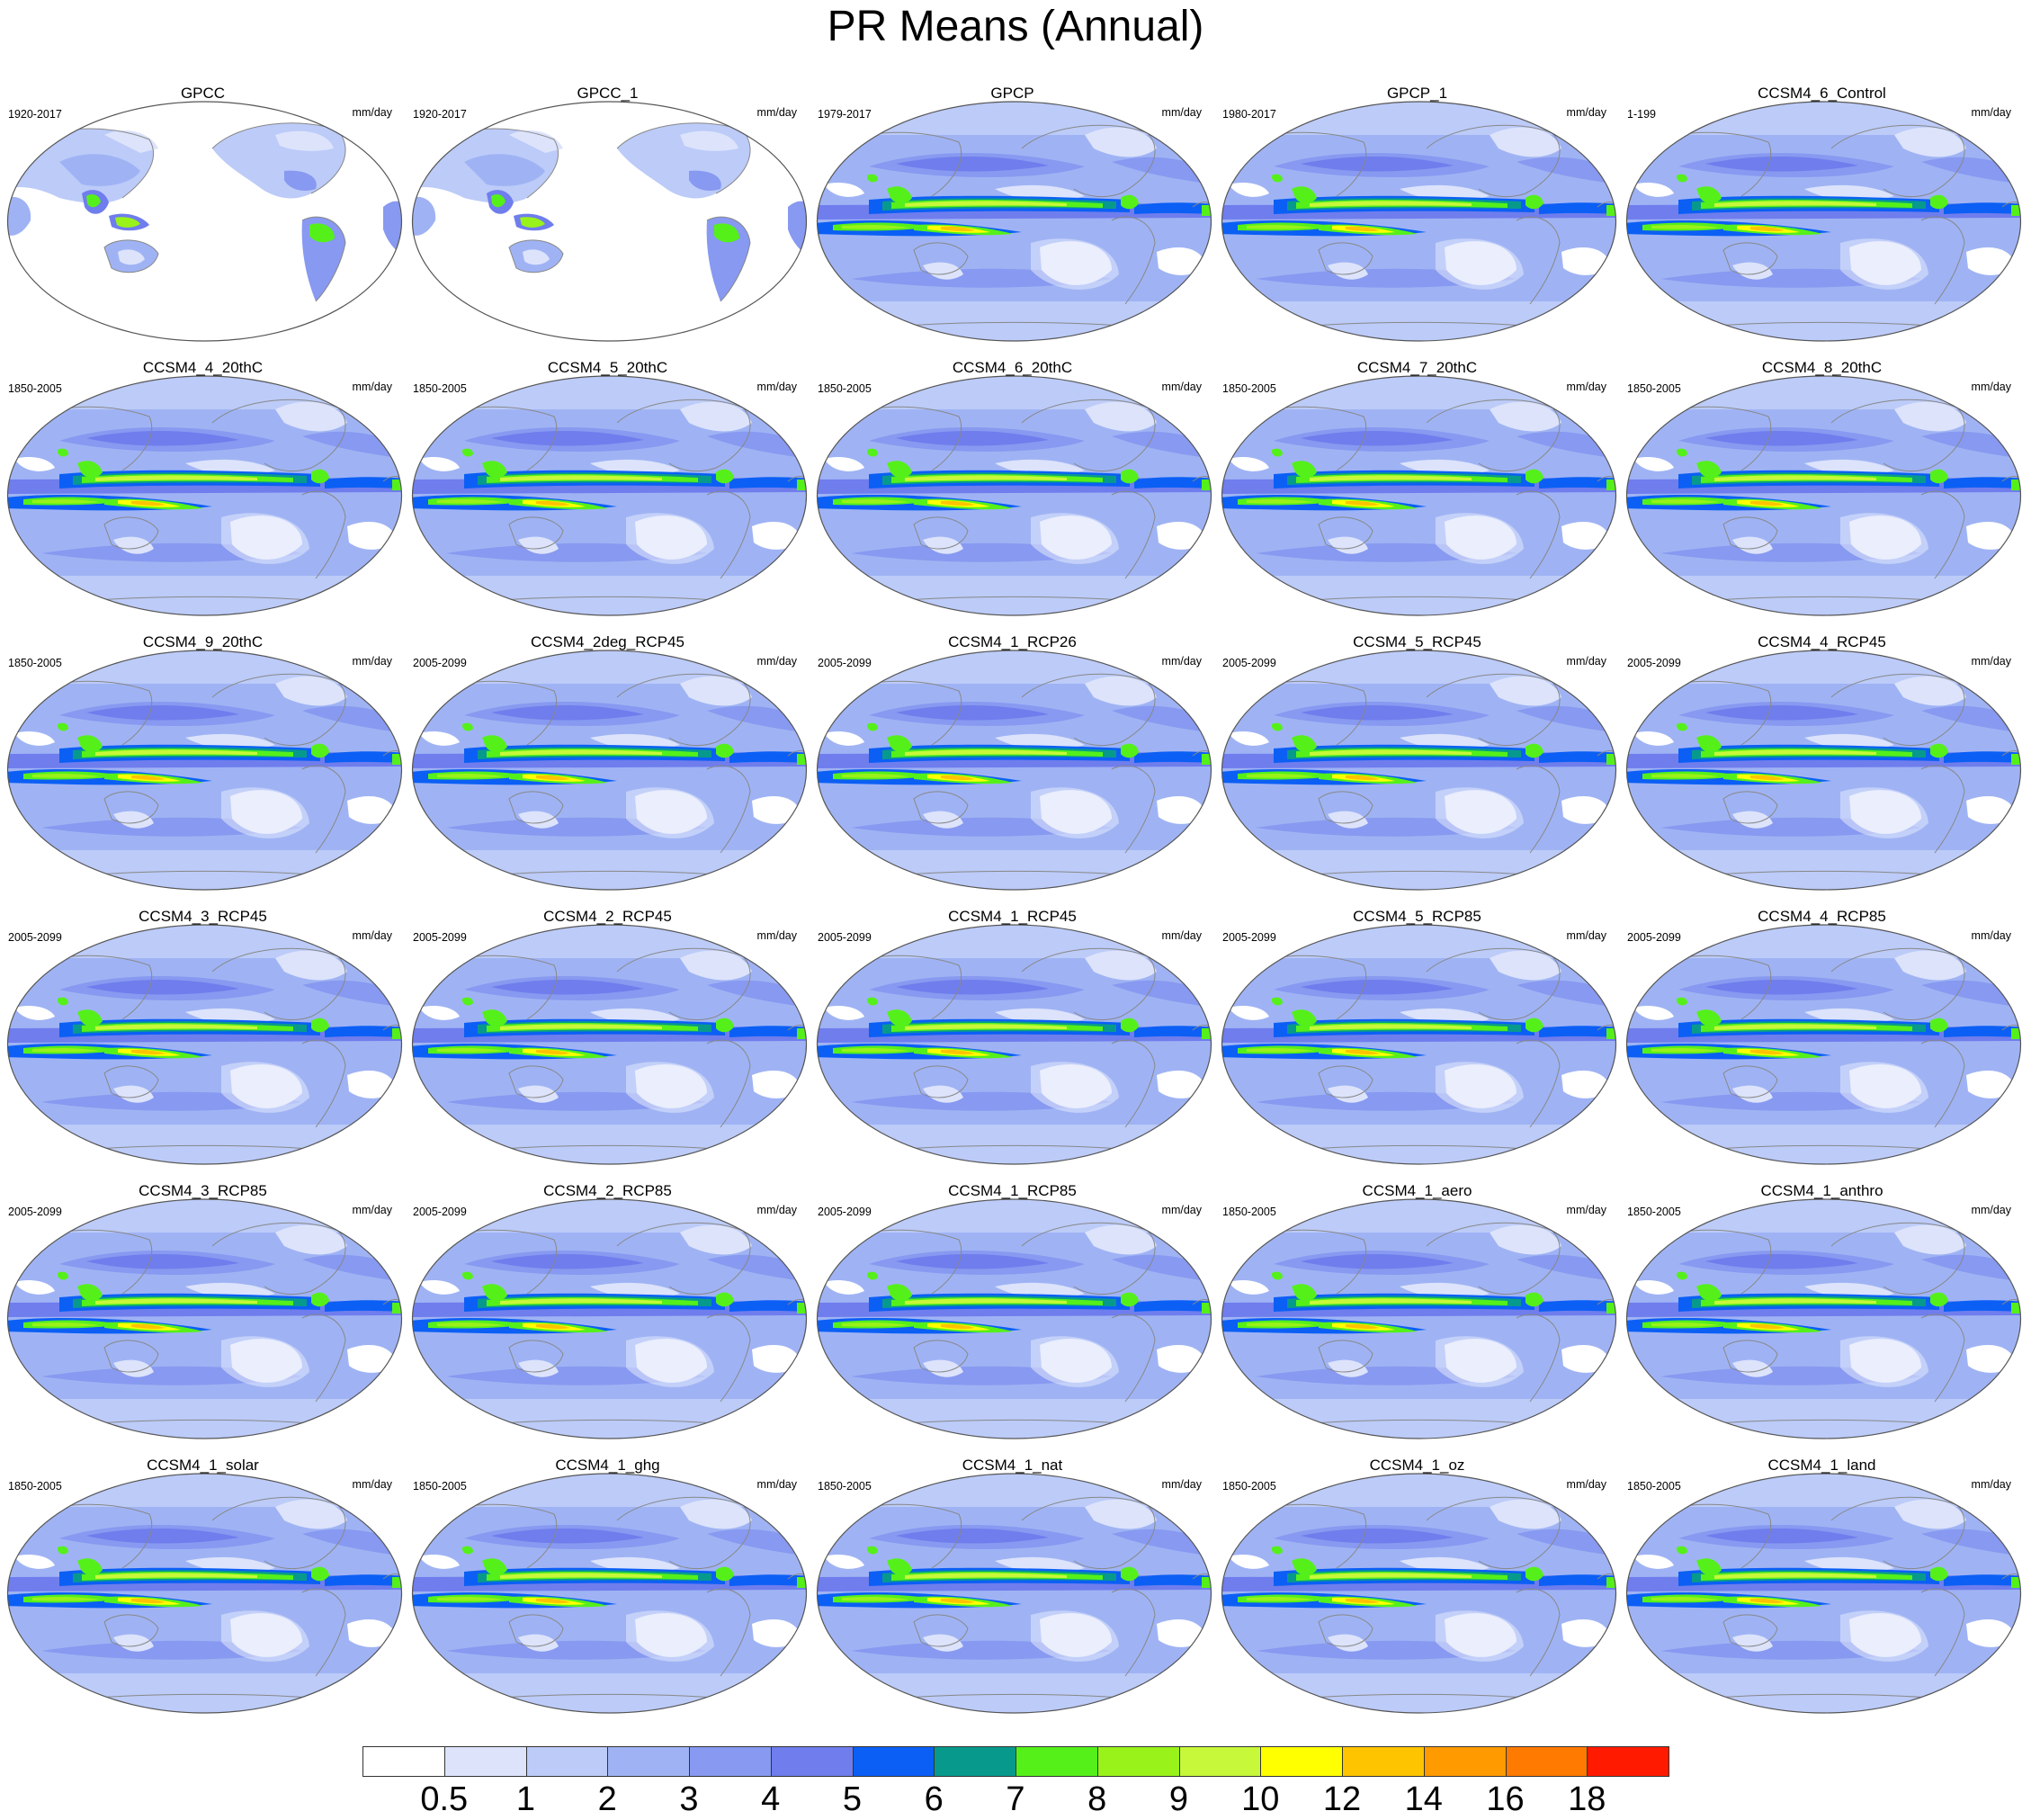 Image resolution: width=2031 pixels, height=1820 pixels. I want to click on map-panel: CCSM4_1_land 1850-2005 mm/day, so click(1822, 1580).